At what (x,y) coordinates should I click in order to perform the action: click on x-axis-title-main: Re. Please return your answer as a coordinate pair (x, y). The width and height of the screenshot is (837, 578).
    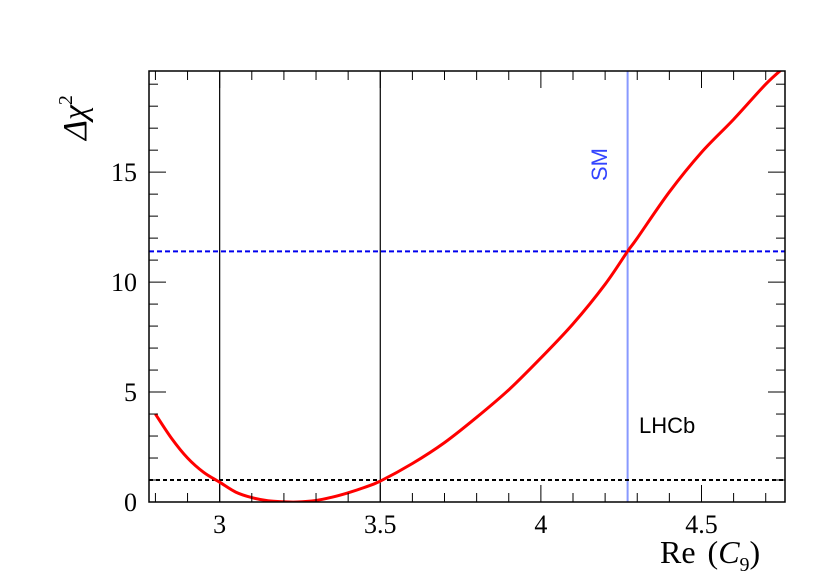
    Looking at the image, I should click on (678, 552).